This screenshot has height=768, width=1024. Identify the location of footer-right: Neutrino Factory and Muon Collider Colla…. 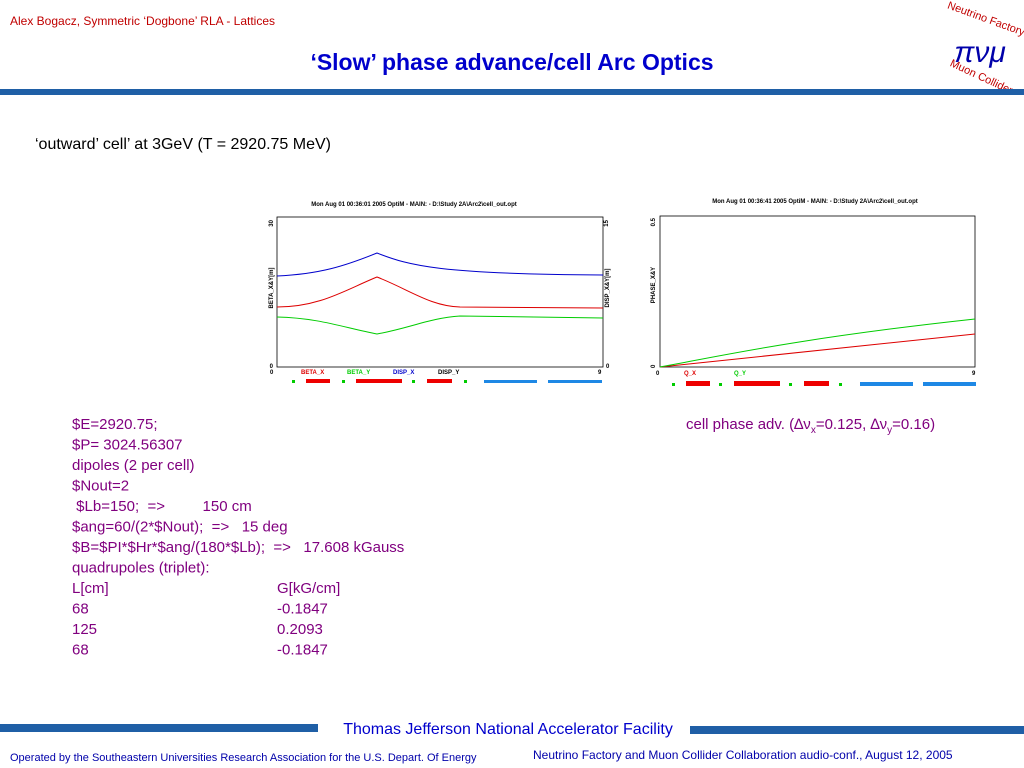
(743, 755).